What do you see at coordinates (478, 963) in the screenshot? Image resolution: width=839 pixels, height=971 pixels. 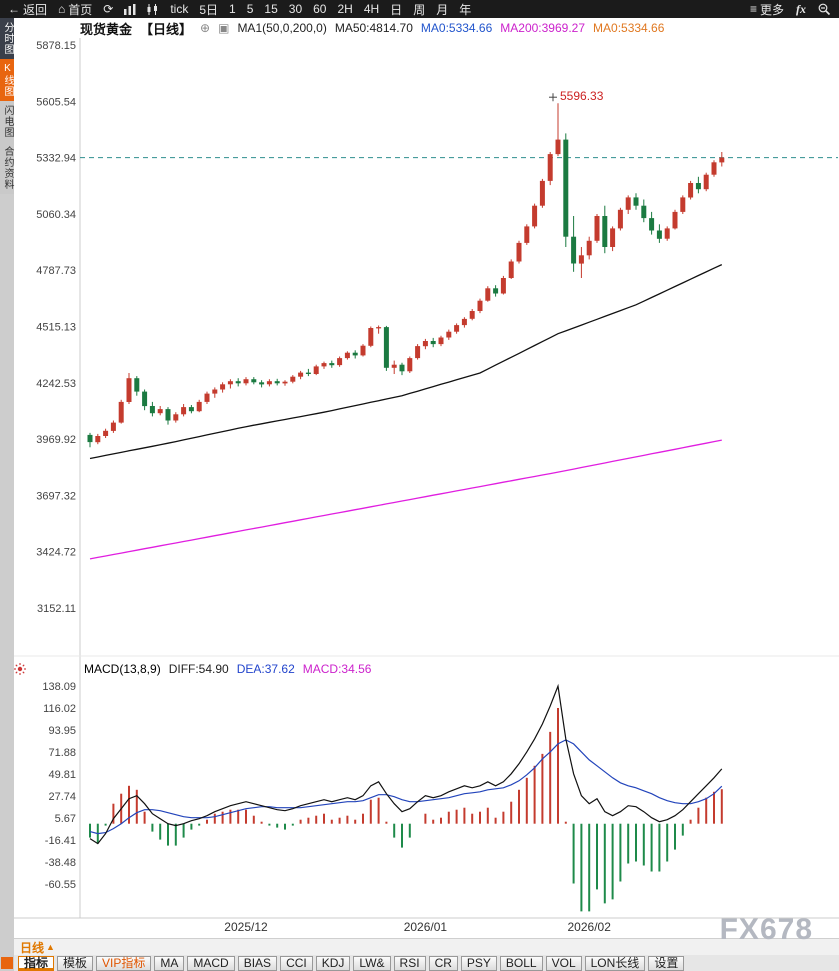 I see `indicator-tab: PSY` at bounding box center [478, 963].